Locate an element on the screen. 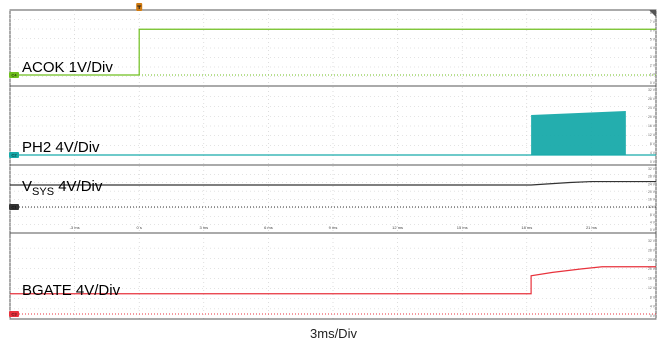  x-tick-label: 0 s is located at coordinates (139, 227).